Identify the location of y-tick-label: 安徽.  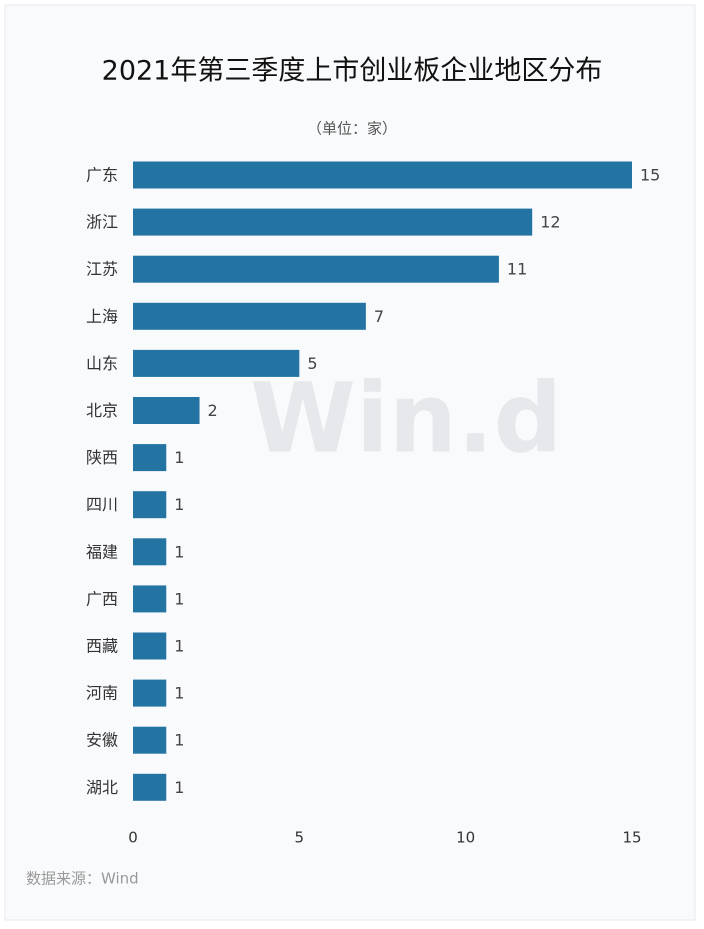
(102, 740).